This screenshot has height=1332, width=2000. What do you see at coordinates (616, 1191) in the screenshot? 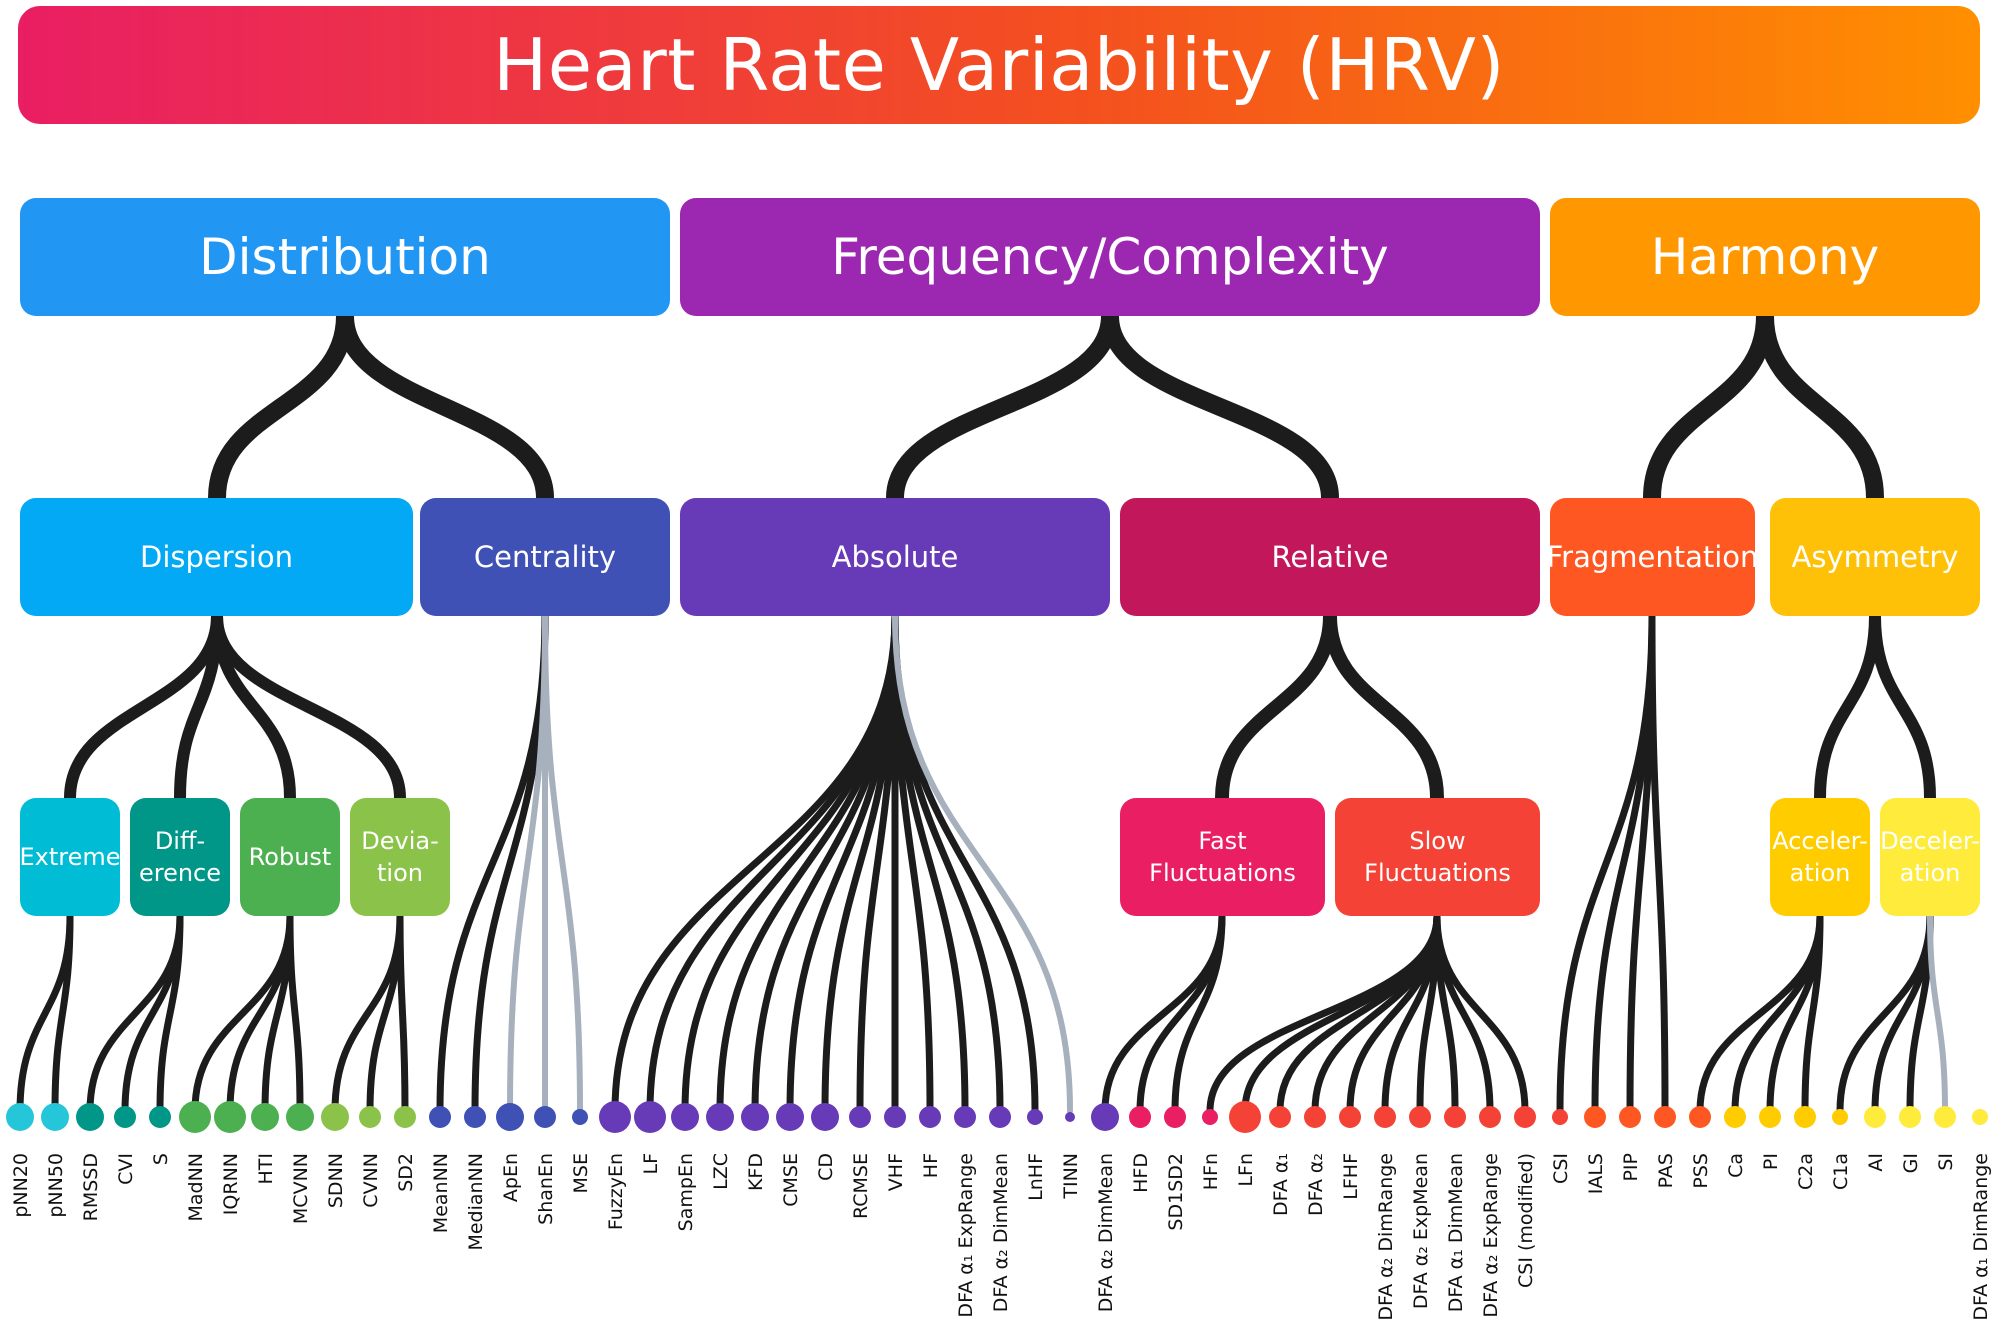
I see `leaf-label: FuzzyEn` at bounding box center [616, 1191].